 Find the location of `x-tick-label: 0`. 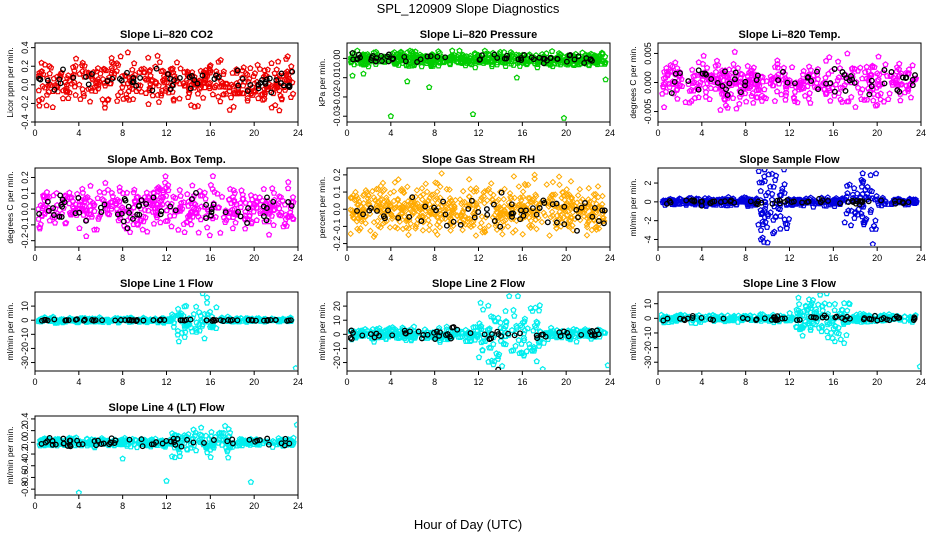

x-tick-label: 0 is located at coordinates (34, 133).